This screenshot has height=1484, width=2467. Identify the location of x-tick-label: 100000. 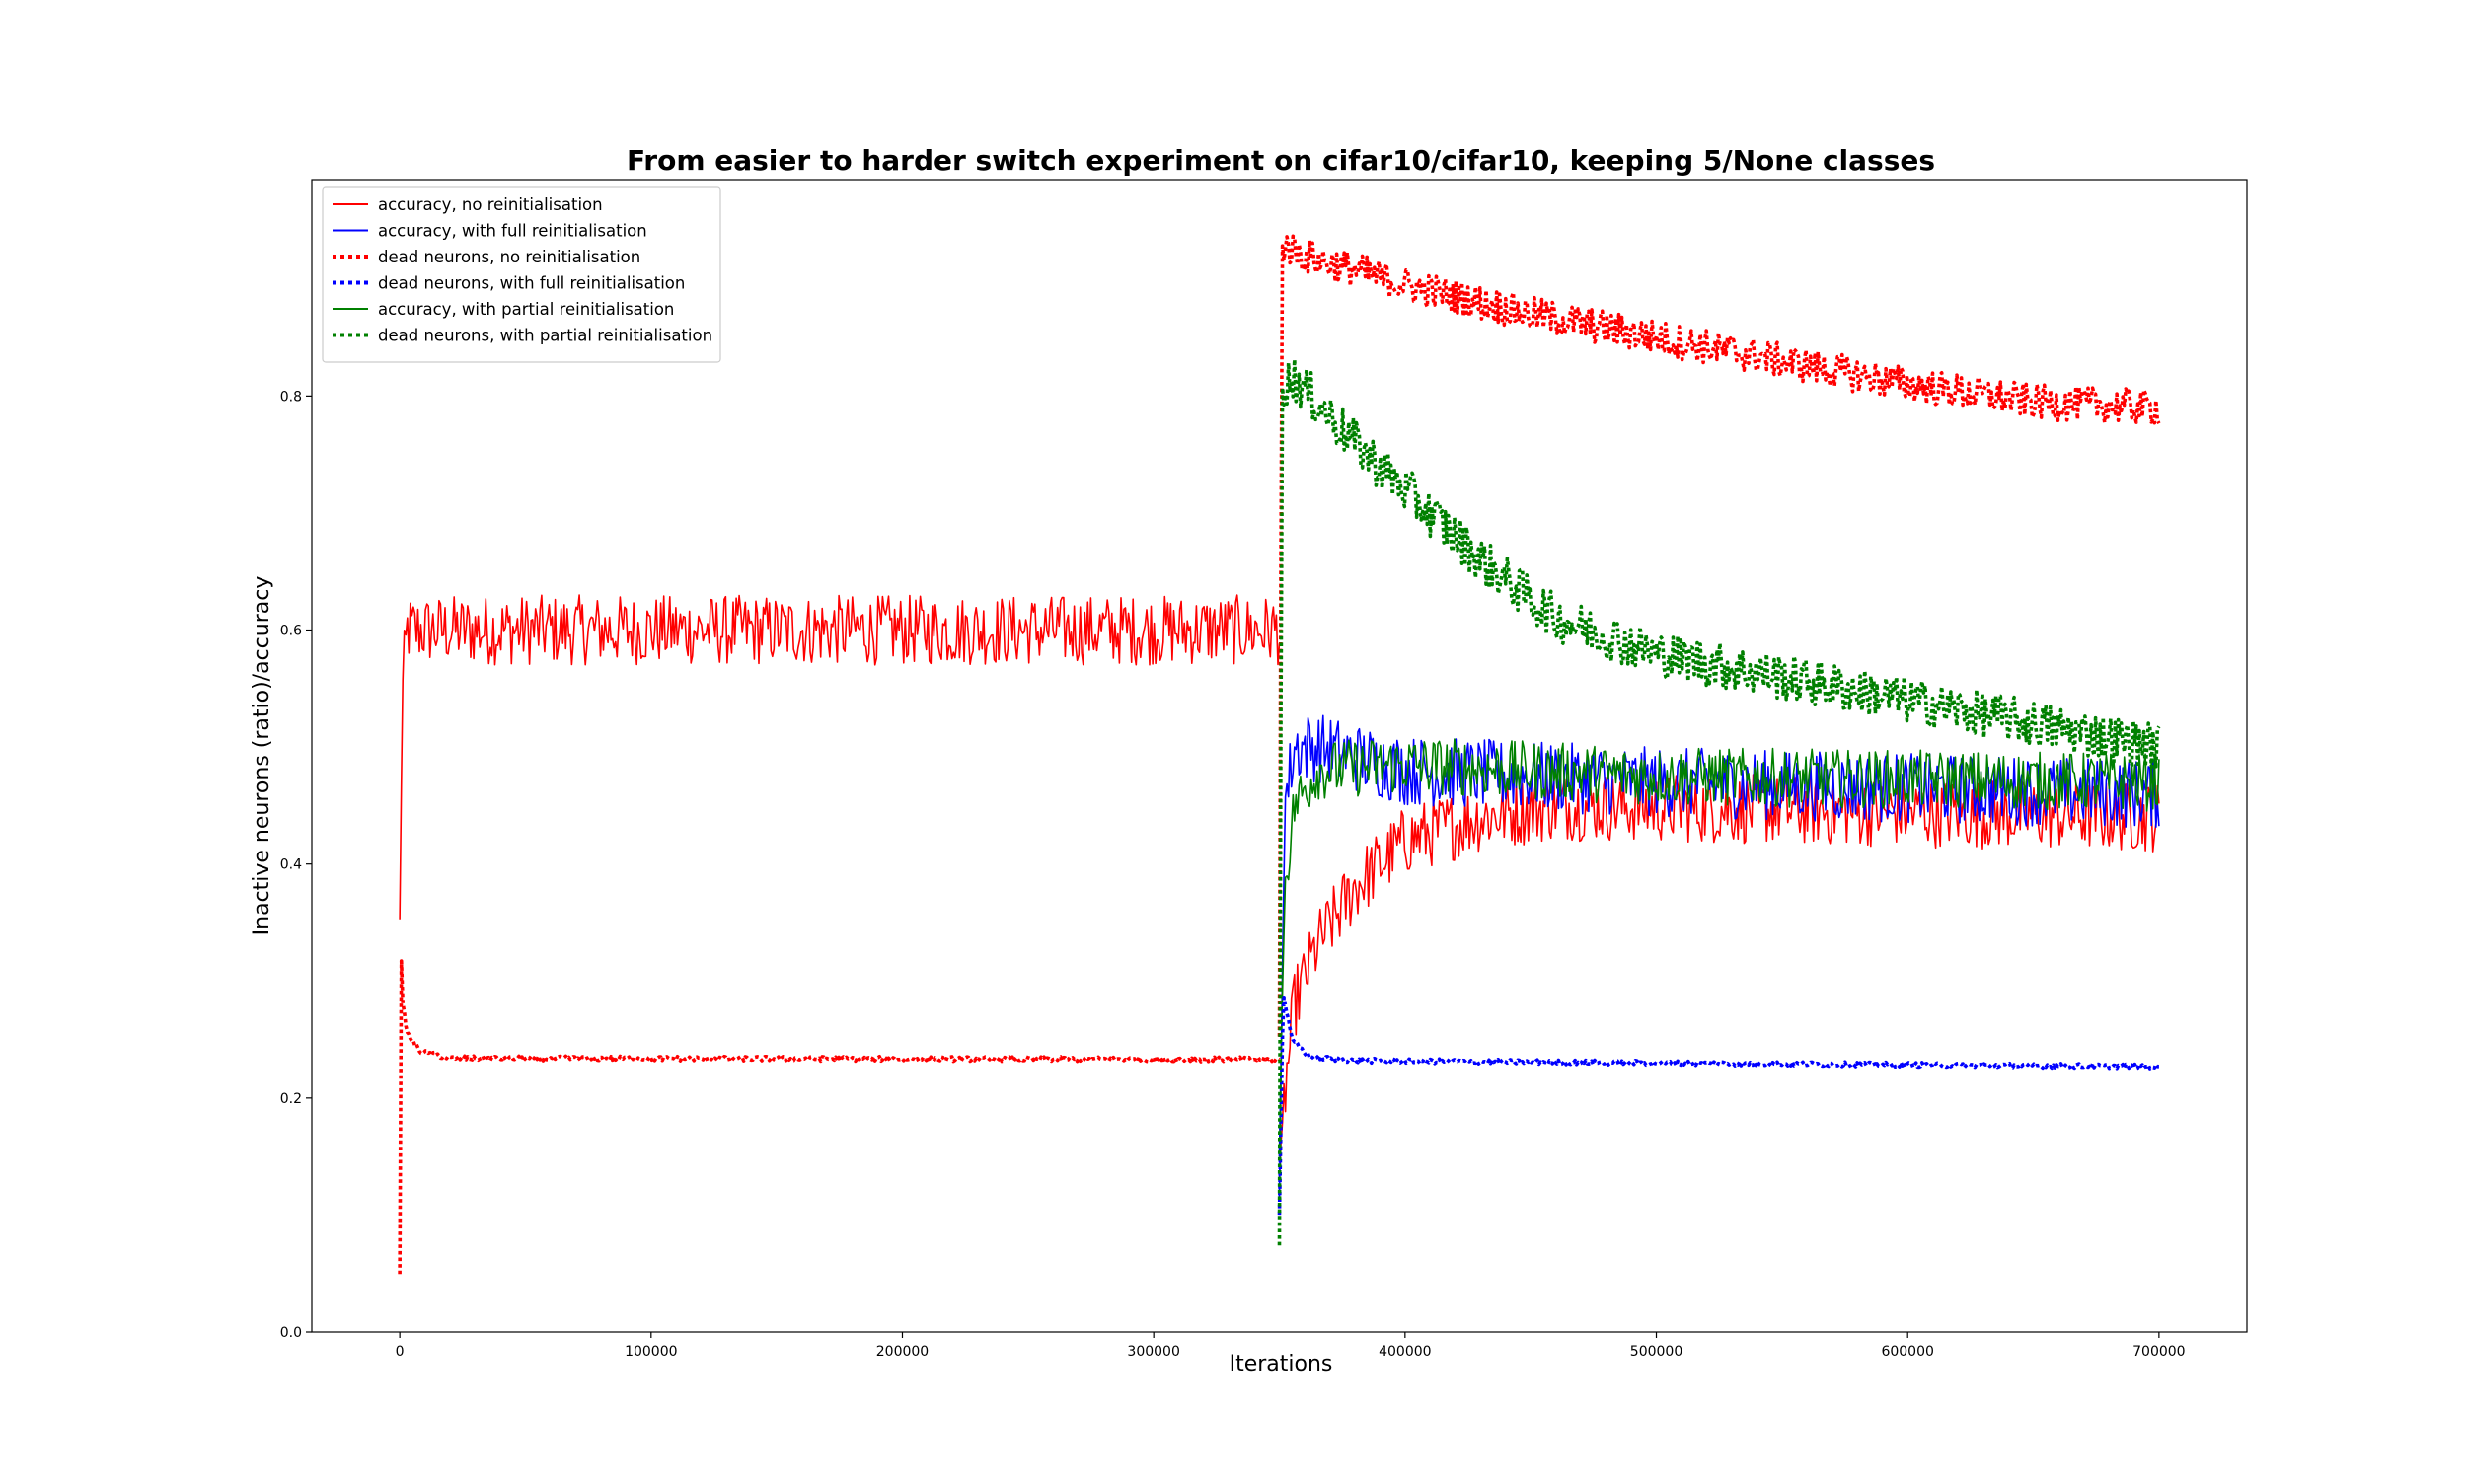
(651, 1352).